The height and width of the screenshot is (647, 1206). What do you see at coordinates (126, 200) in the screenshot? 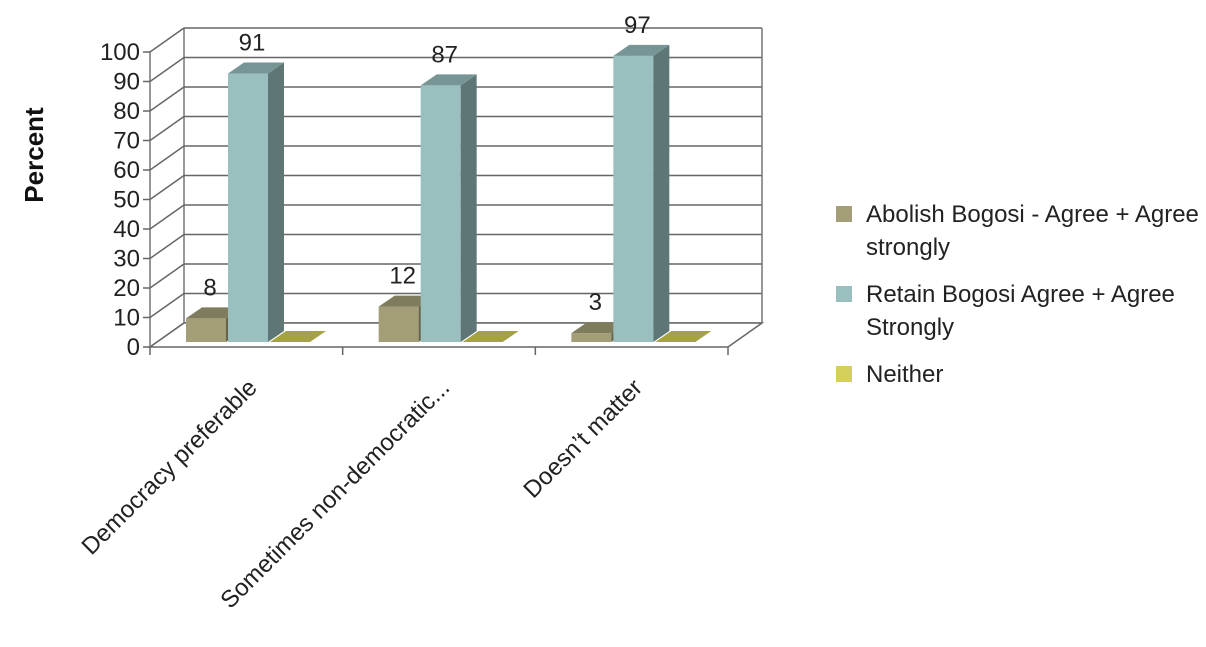
I see `y-tick-label: 50` at bounding box center [126, 200].